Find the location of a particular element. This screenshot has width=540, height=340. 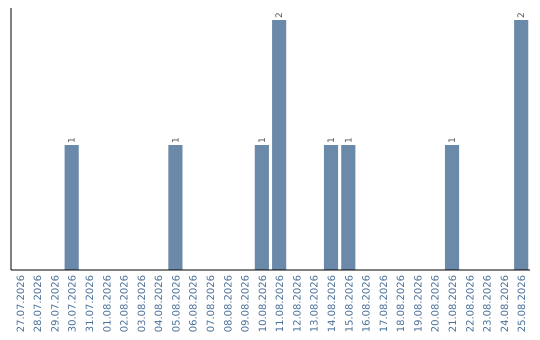

x-tick-label: 21.08.2026 is located at coordinates (454, 303).